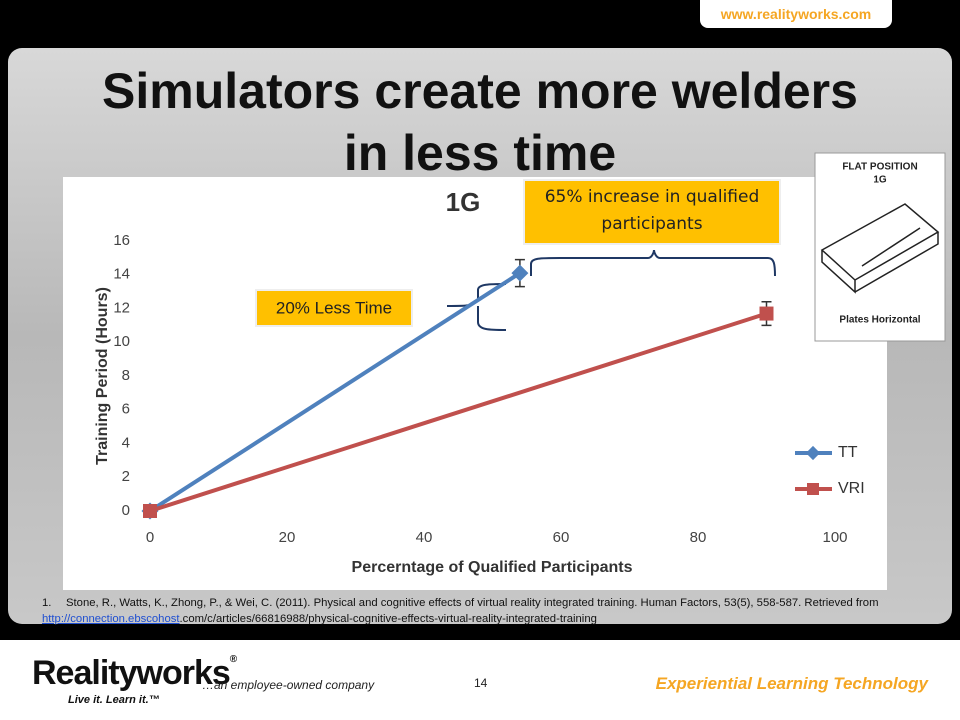 This screenshot has height=720, width=960. What do you see at coordinates (561, 537) in the screenshot?
I see `x-tick-label: 60` at bounding box center [561, 537].